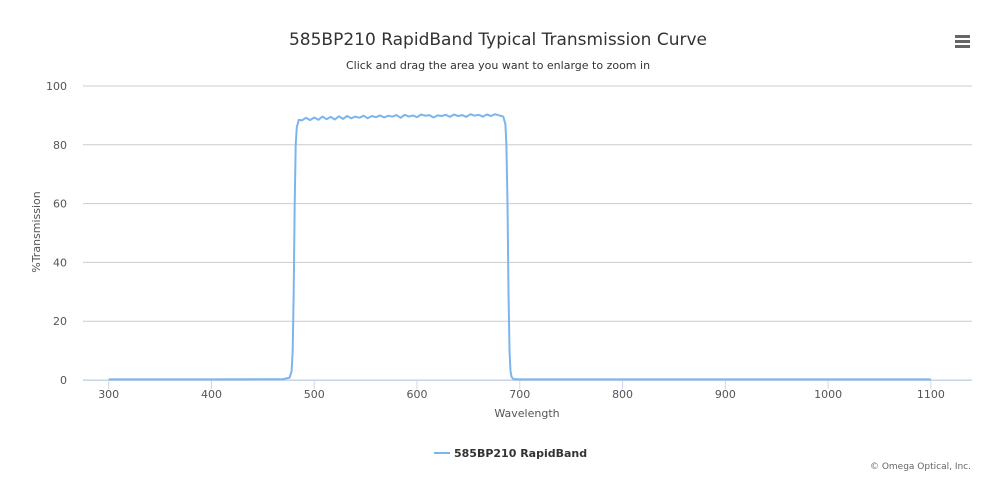 The image size is (1000, 500). I want to click on x-tick-label: 900, so click(725, 394).